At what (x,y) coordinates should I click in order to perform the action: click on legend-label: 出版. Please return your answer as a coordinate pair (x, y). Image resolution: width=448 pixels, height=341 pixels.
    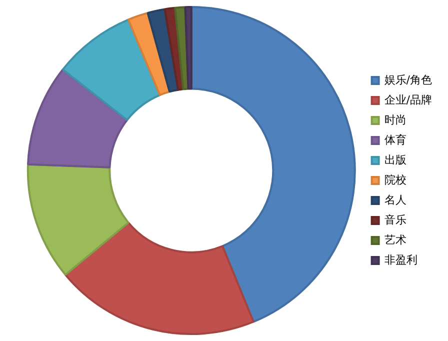
    Looking at the image, I should click on (395, 159).